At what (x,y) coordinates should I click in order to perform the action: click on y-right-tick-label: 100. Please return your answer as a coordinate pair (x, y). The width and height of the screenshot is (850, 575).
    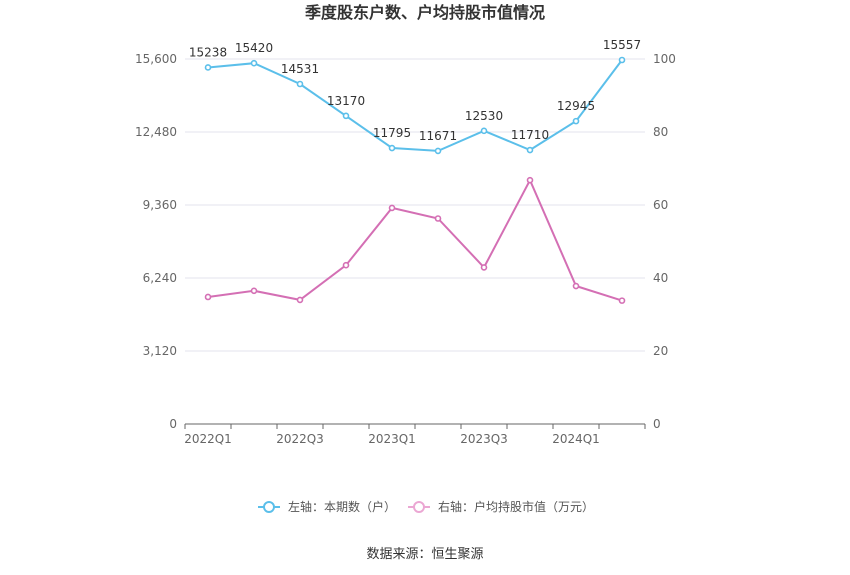
    Looking at the image, I should click on (664, 59).